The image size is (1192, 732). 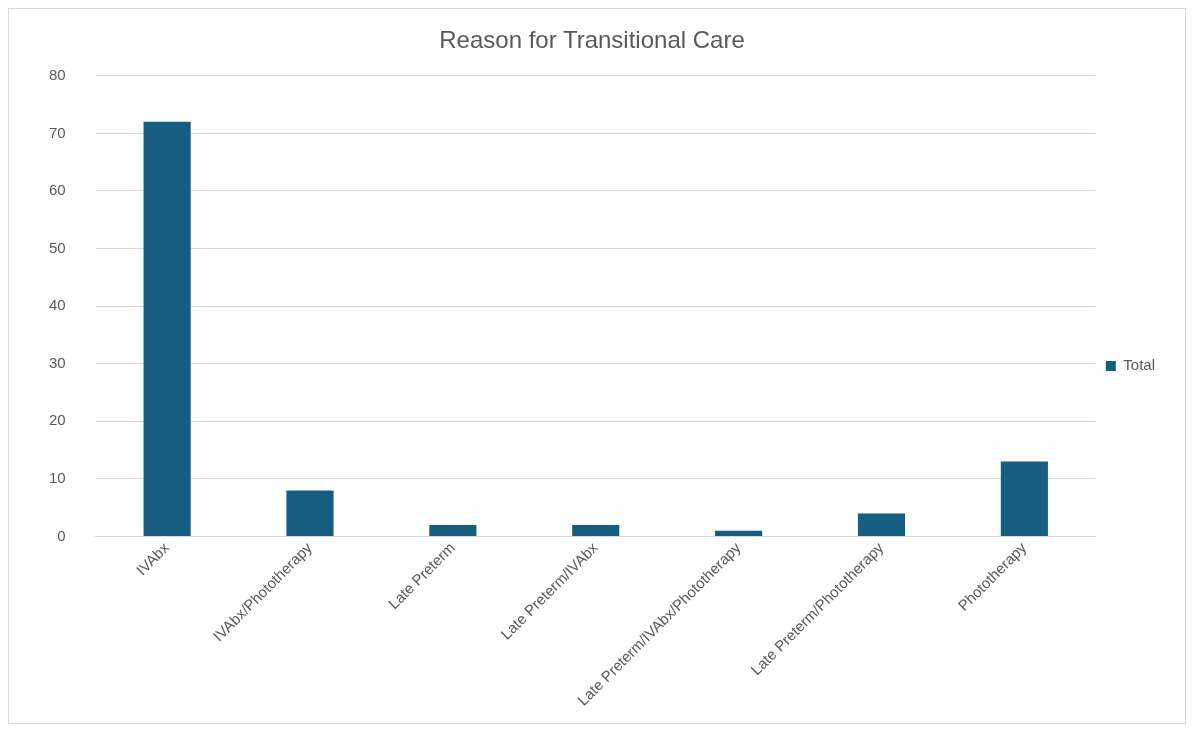 I want to click on y-tick-label: 60, so click(x=57, y=190).